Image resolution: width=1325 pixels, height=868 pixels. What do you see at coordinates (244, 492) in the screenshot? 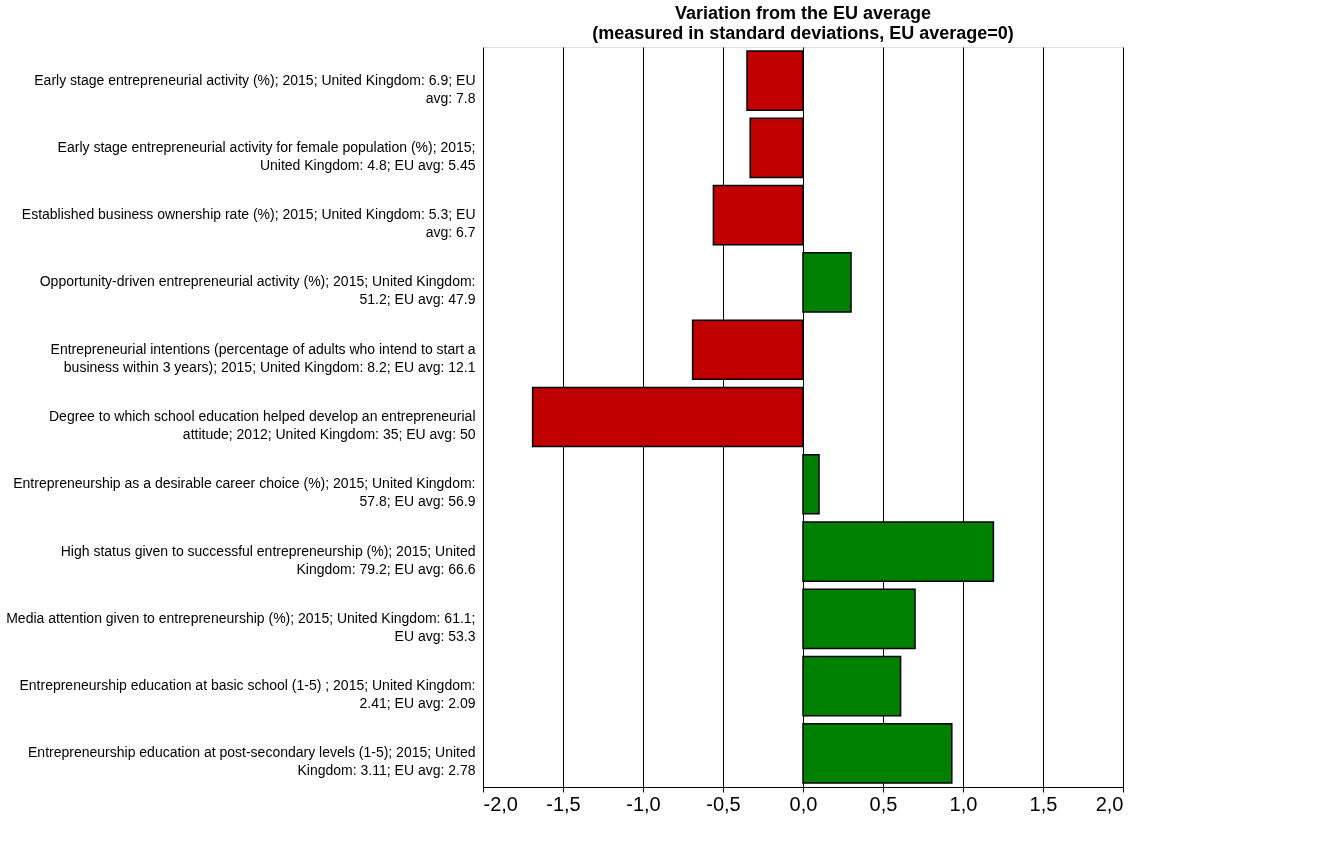
I see `y-tick-label: Entrepreneurship as a desirable career choice (%); 2015; United Kingdom: 57.8; EU avg: 56.9` at bounding box center [244, 492].